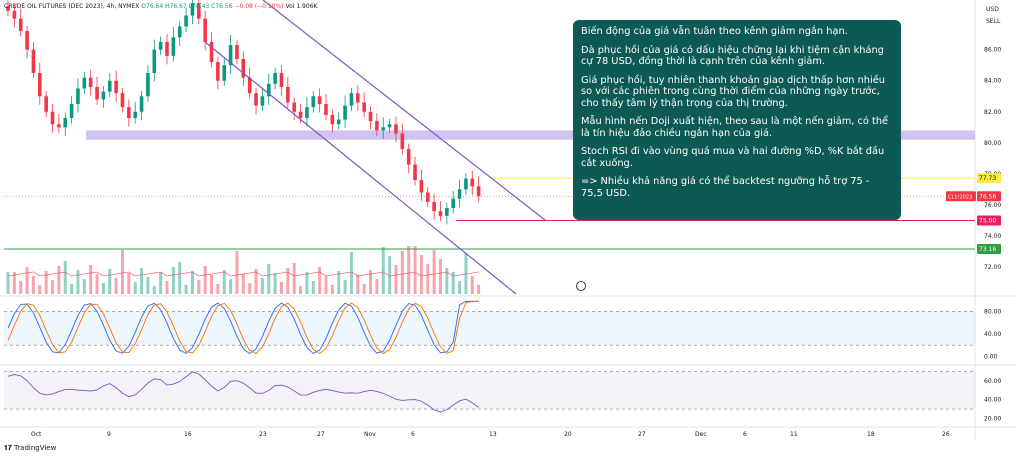 Image resolution: width=1016 pixels, height=460 pixels. Describe the element at coordinates (152, 6) in the screenshot. I see `legend-open: O76.64` at that location.